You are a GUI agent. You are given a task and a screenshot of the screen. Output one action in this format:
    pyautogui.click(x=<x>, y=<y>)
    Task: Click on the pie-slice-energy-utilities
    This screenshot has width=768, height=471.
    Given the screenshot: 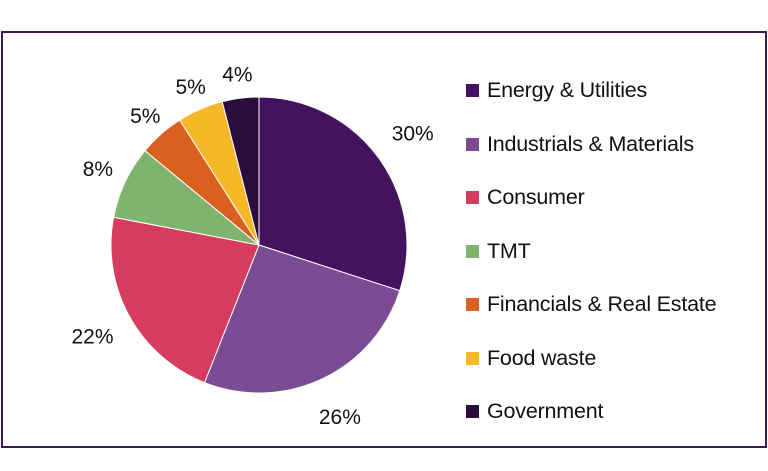 What is the action you would take?
    pyautogui.click(x=333, y=194)
    